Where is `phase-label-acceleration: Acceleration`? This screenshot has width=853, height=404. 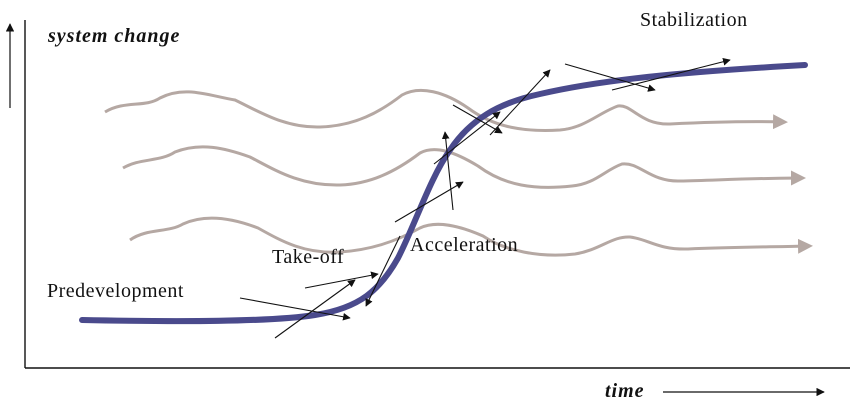 phase-label-acceleration: Acceleration is located at coordinates (464, 245).